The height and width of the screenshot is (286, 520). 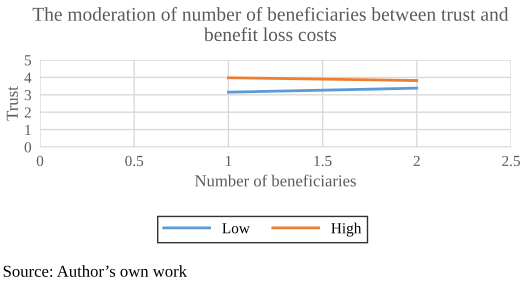 What do you see at coordinates (28, 147) in the screenshot?
I see `y-tick-label: 0` at bounding box center [28, 147].